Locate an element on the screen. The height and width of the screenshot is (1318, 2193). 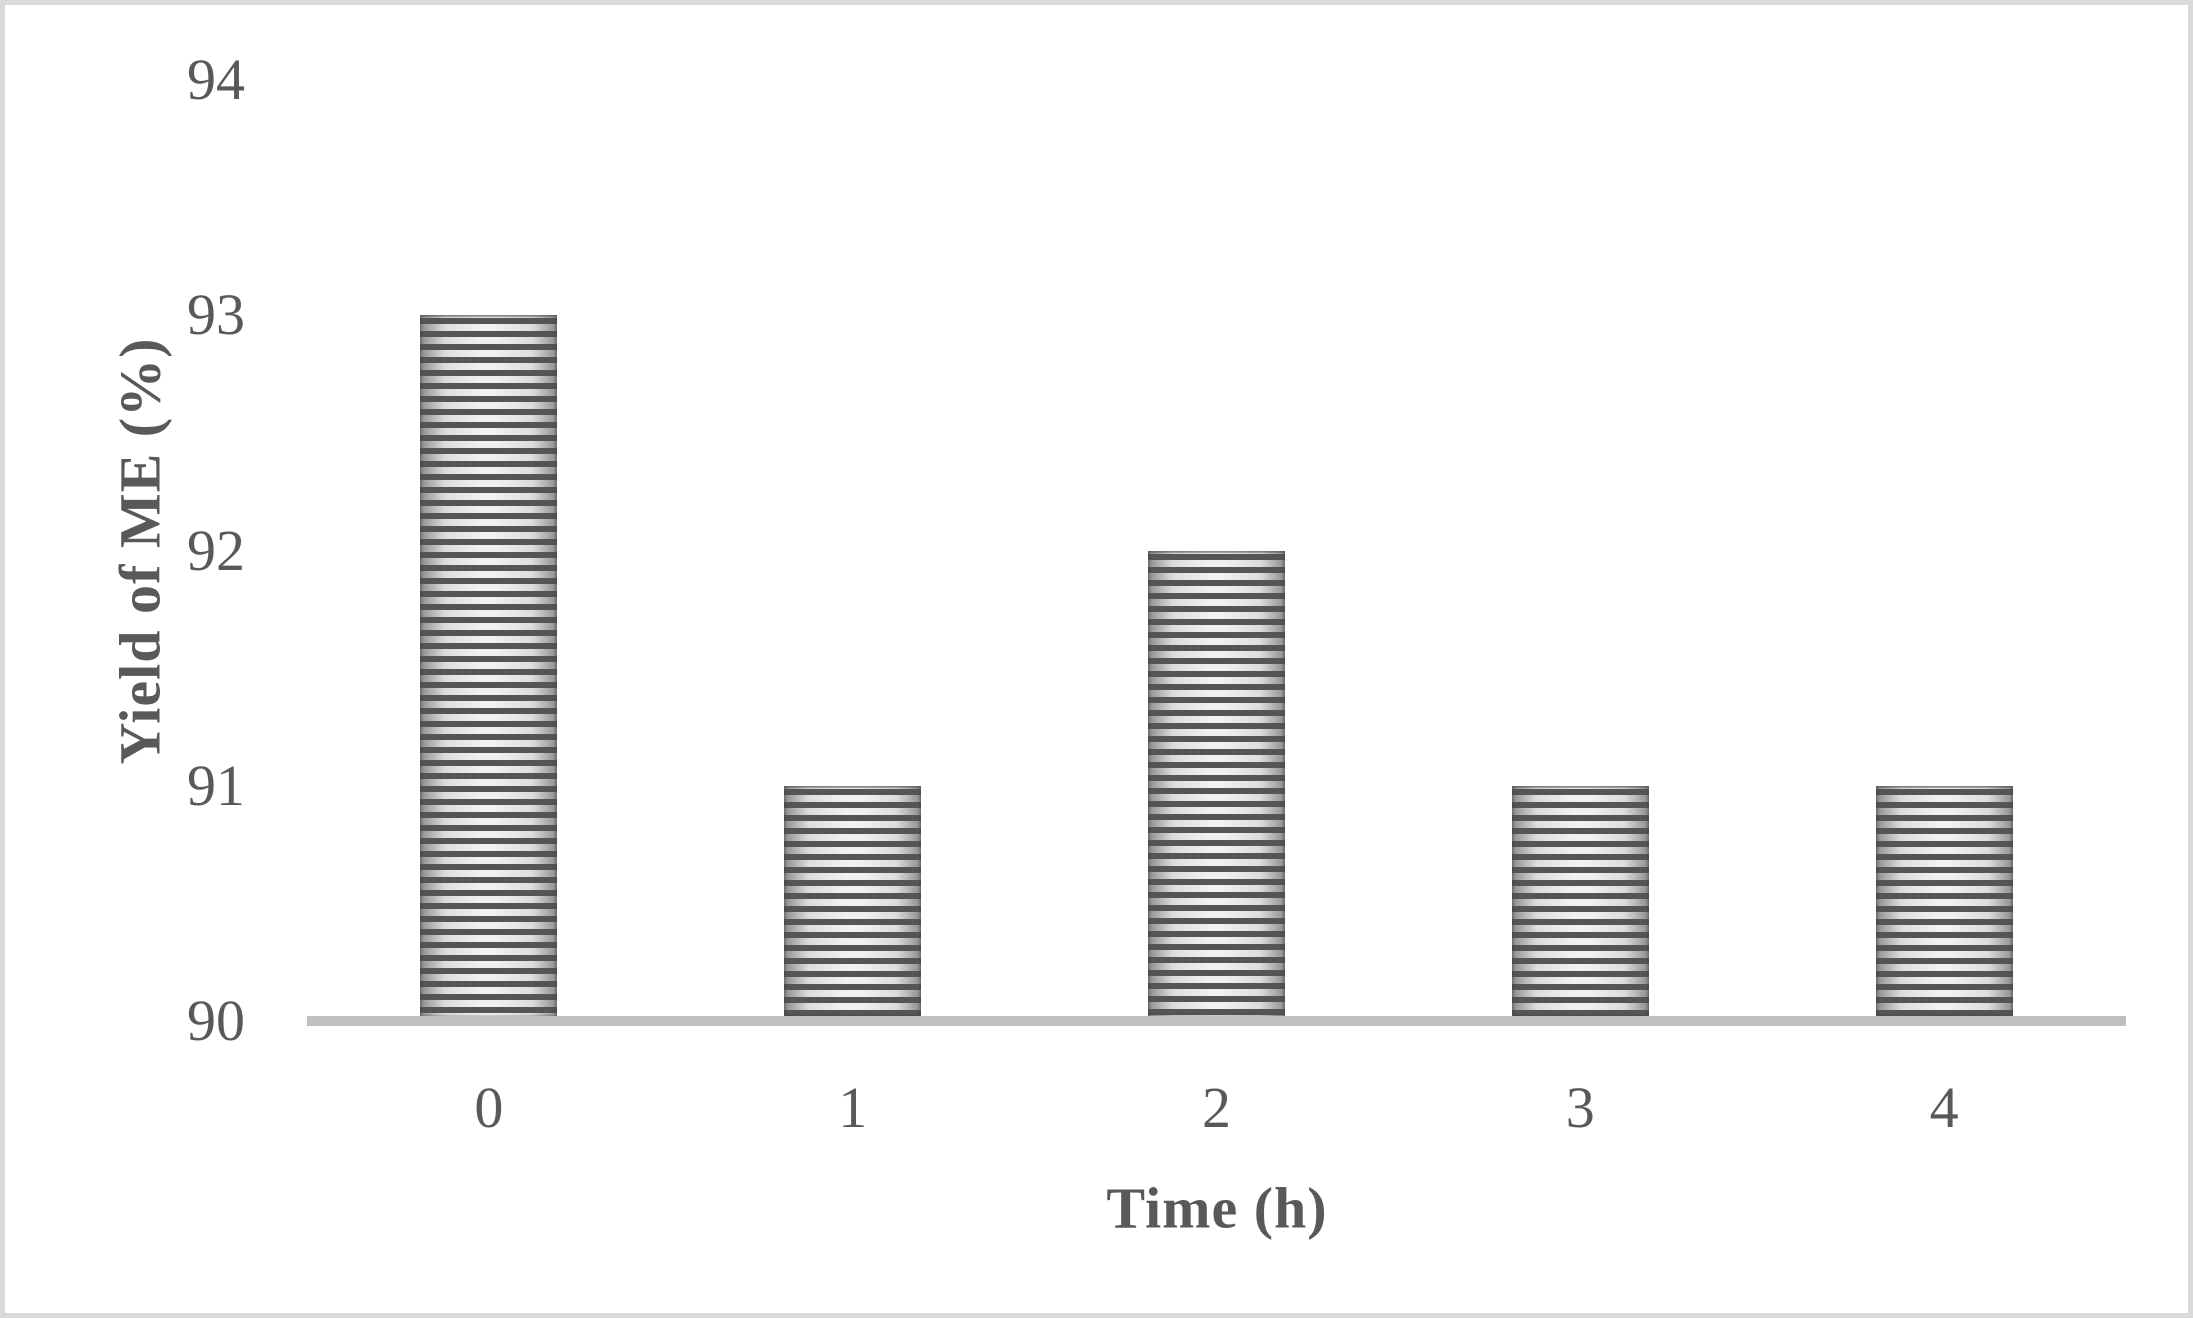
x-tick-label: 1 is located at coordinates (853, 1107).